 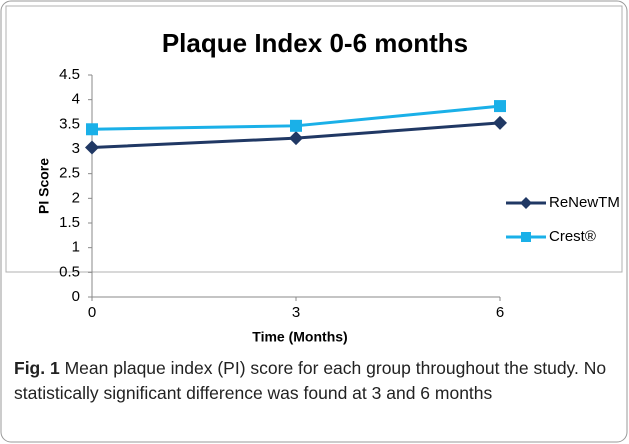 What do you see at coordinates (584, 202) in the screenshot?
I see `legend-label: ReNewTM` at bounding box center [584, 202].